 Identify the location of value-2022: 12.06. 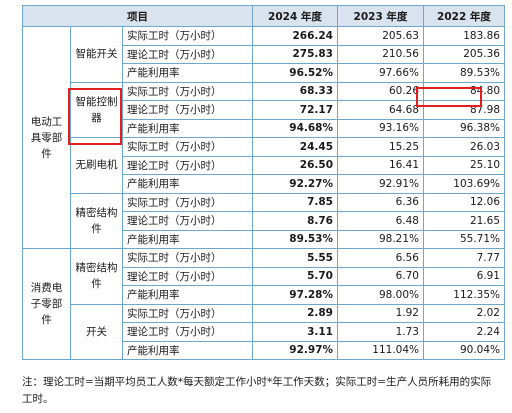
(464, 202).